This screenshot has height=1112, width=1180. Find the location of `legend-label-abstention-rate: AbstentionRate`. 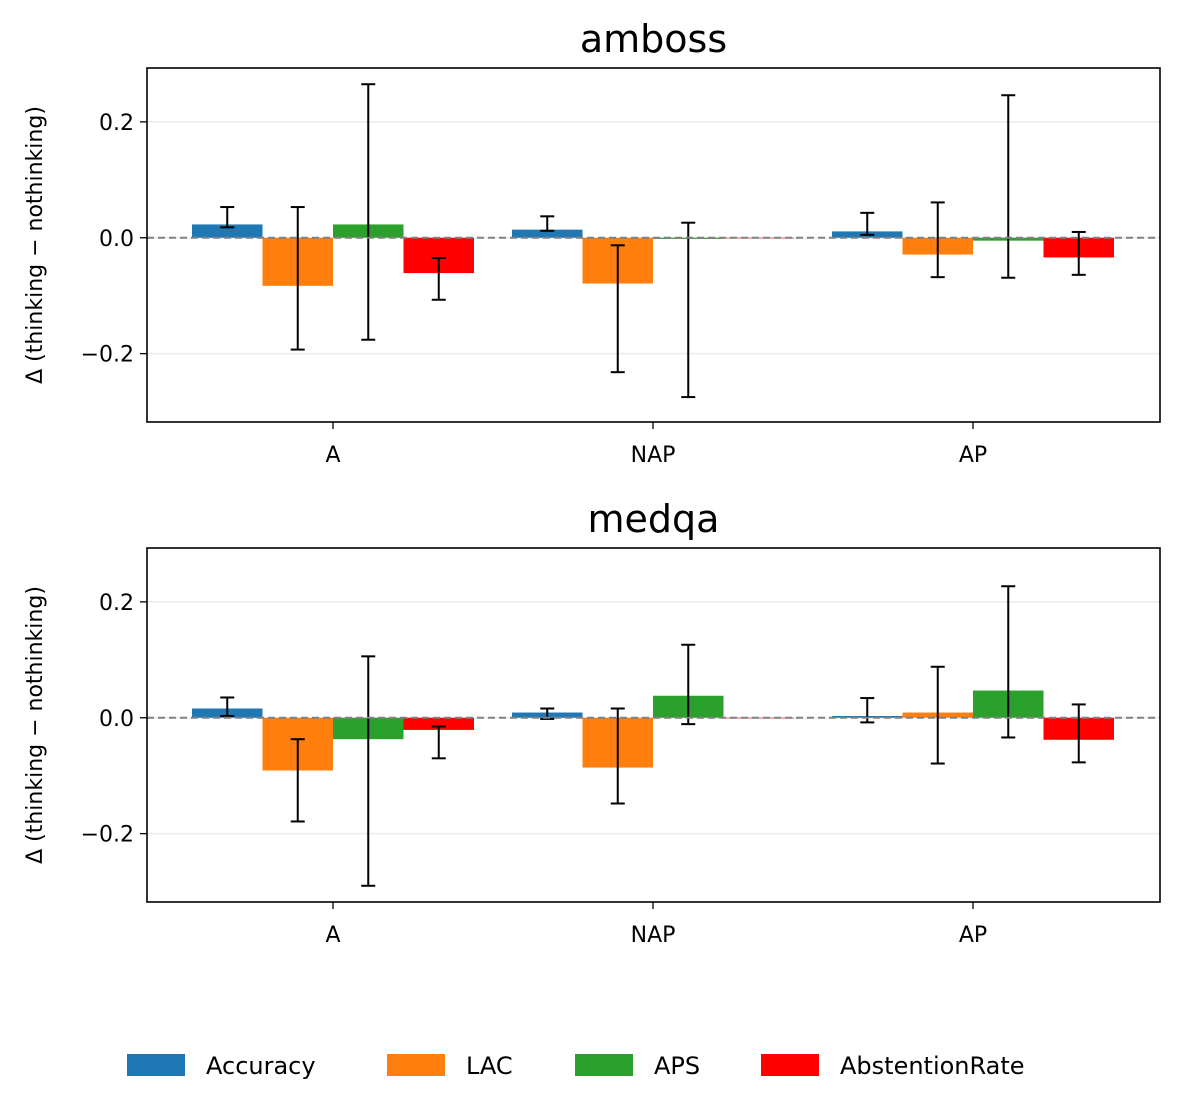

legend-label-abstention-rate: AbstentionRate is located at coordinates (932, 1066).